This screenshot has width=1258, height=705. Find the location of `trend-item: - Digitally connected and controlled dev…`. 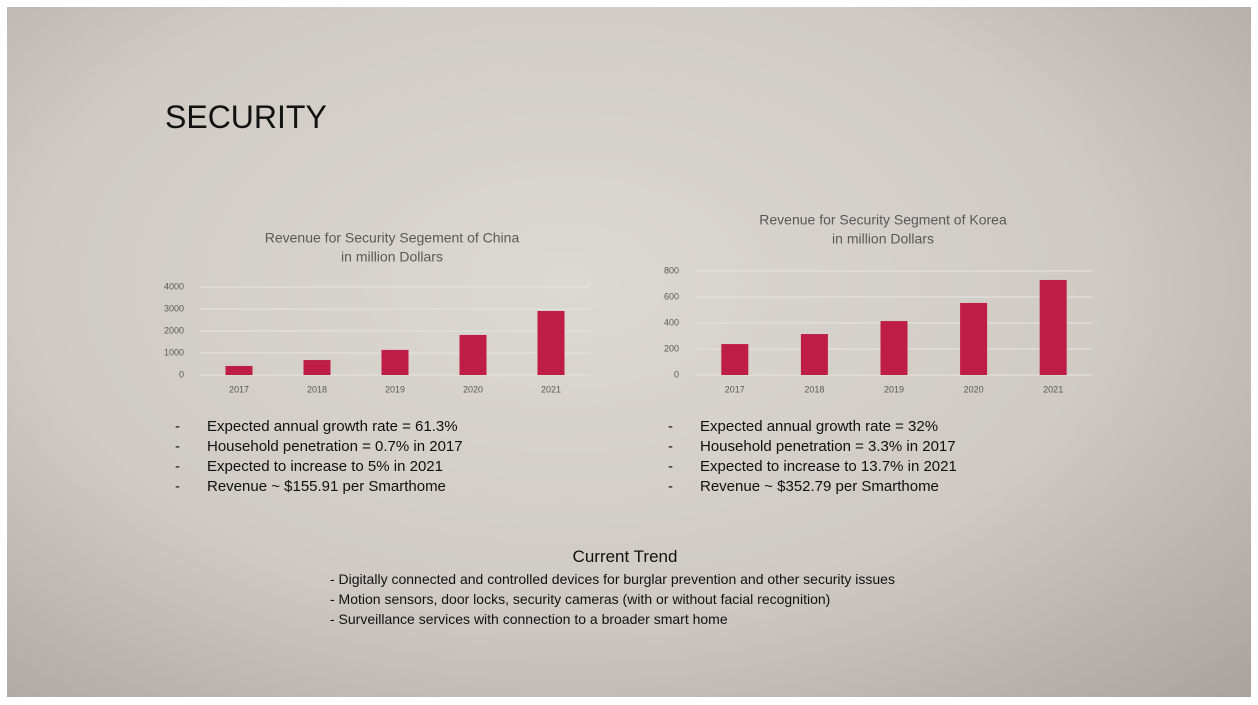

trend-item: - Digitally connected and controlled dev… is located at coordinates (612, 579).